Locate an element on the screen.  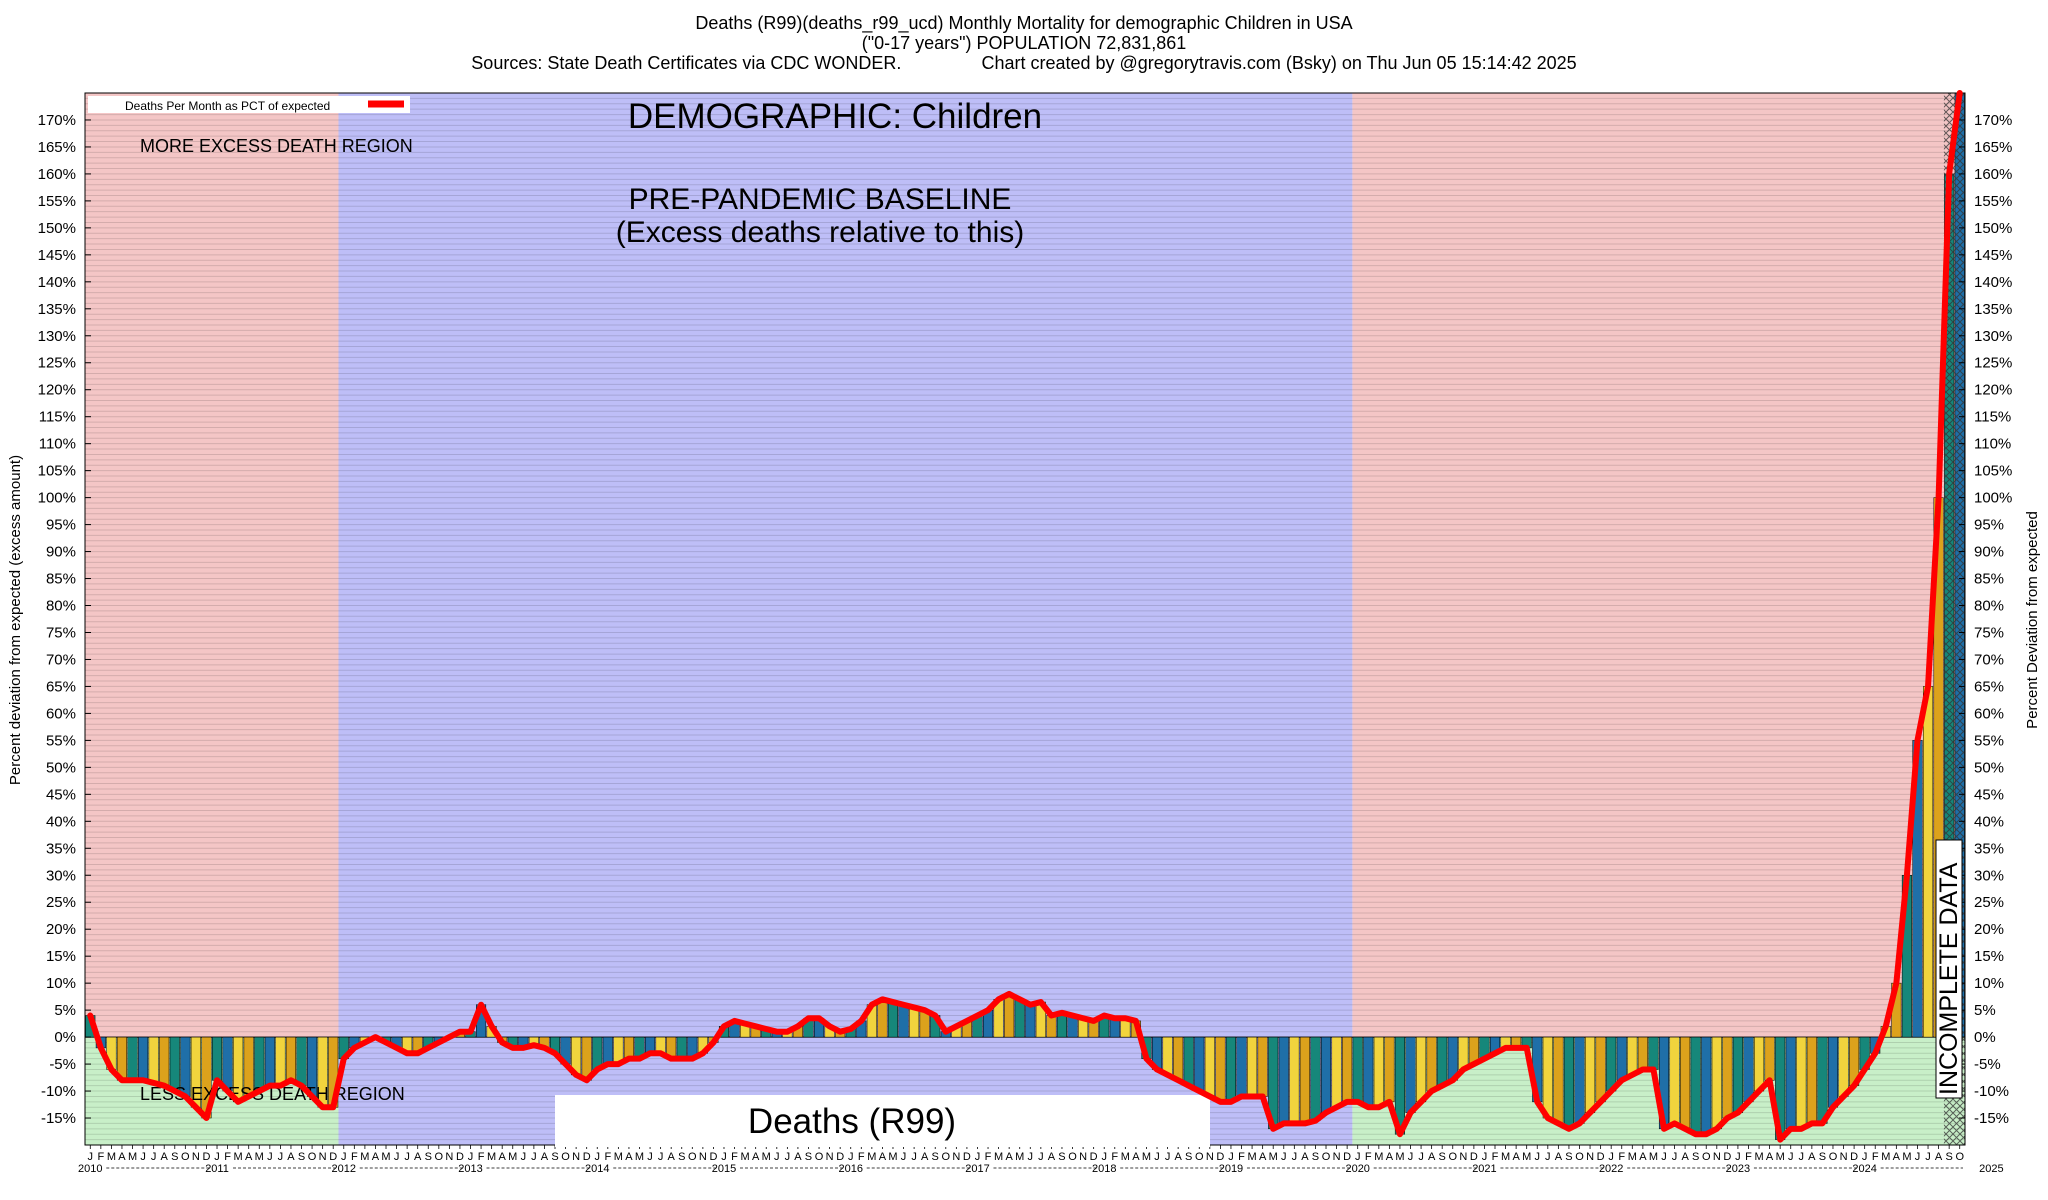
x-tick-year: 2022 is located at coordinates (1611, 1169).